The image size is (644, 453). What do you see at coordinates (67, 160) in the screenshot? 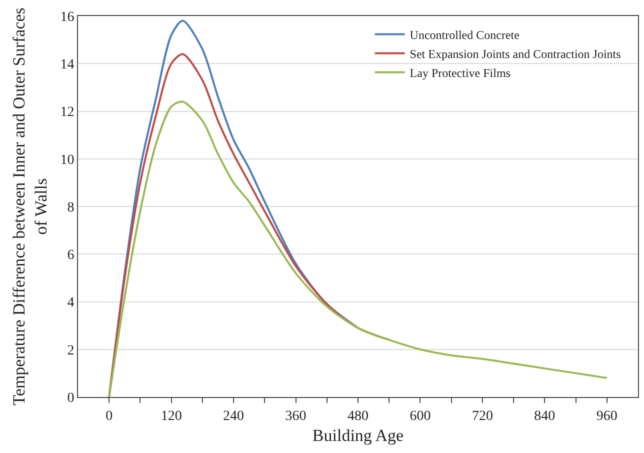
I see `y-tick-label: 10` at bounding box center [67, 160].